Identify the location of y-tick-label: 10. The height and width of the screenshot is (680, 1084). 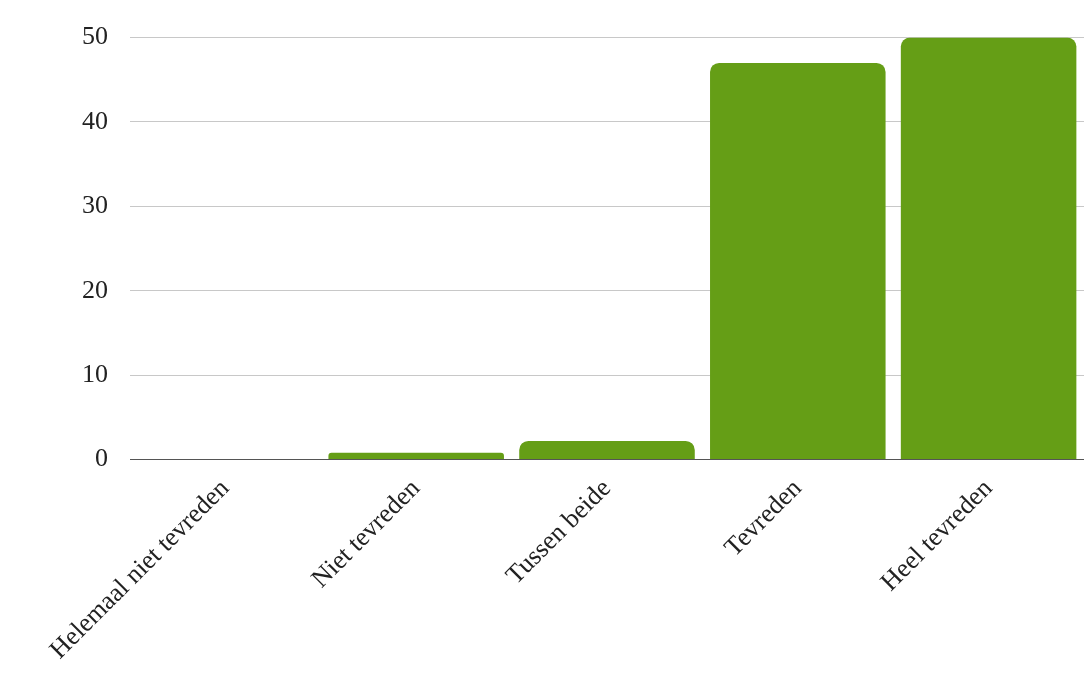
(95, 373).